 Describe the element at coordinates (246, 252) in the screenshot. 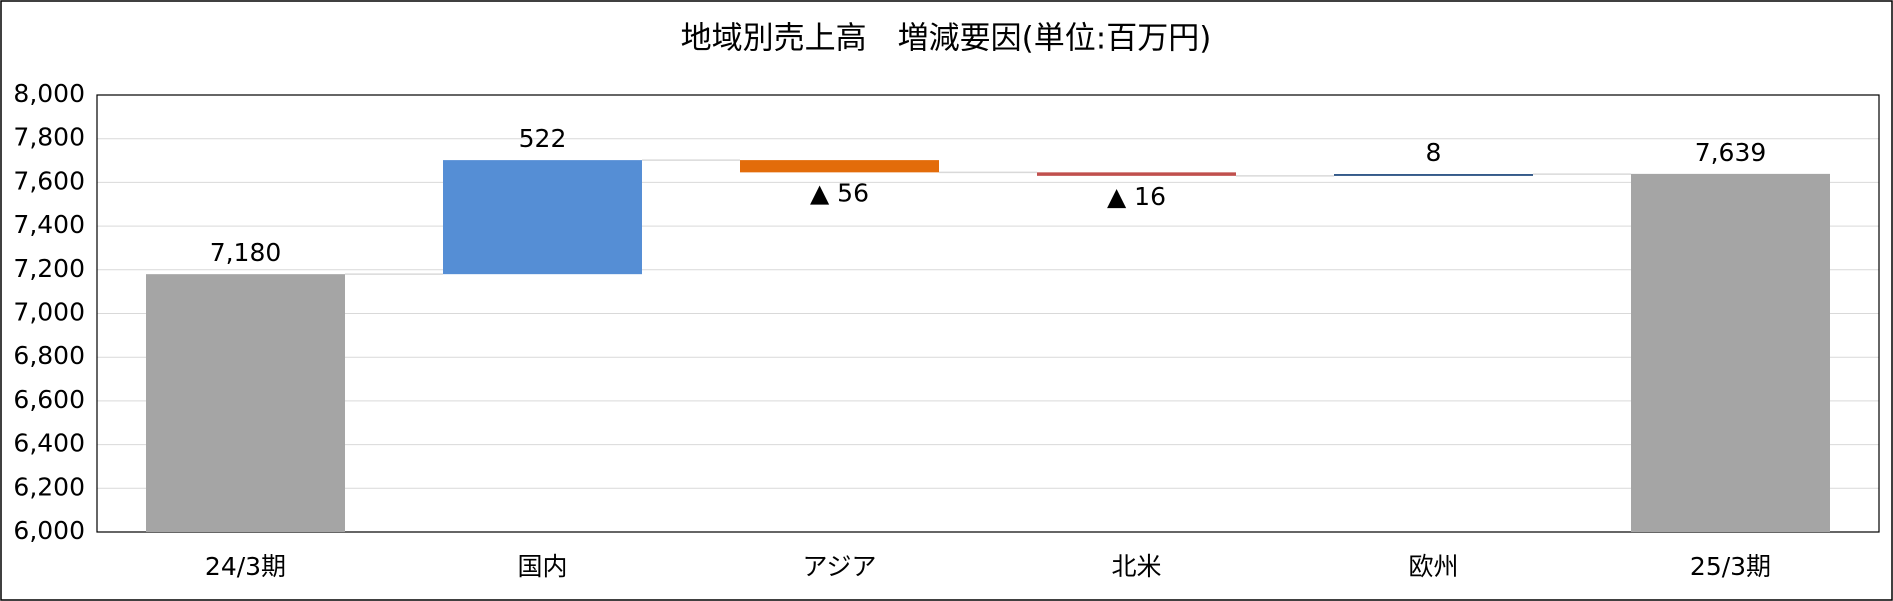

I see `value-label: 7,180` at that location.